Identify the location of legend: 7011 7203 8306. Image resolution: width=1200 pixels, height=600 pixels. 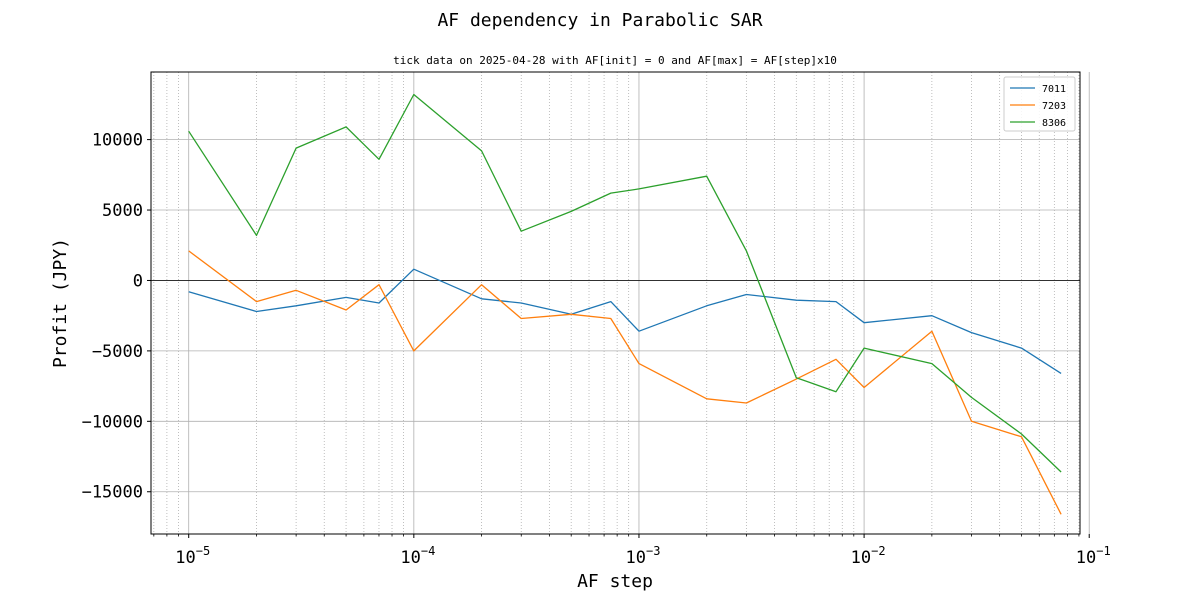
(1039, 104).